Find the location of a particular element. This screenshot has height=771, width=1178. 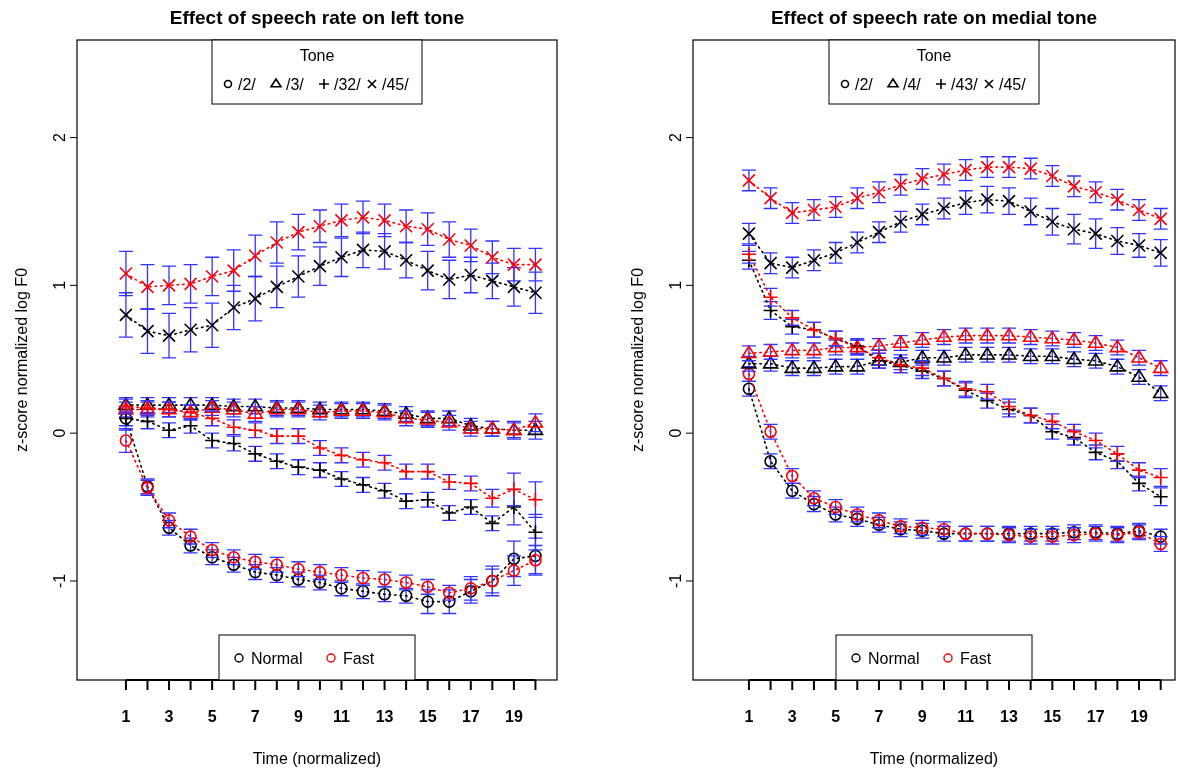

legend-label: /3/ is located at coordinates (295, 84).